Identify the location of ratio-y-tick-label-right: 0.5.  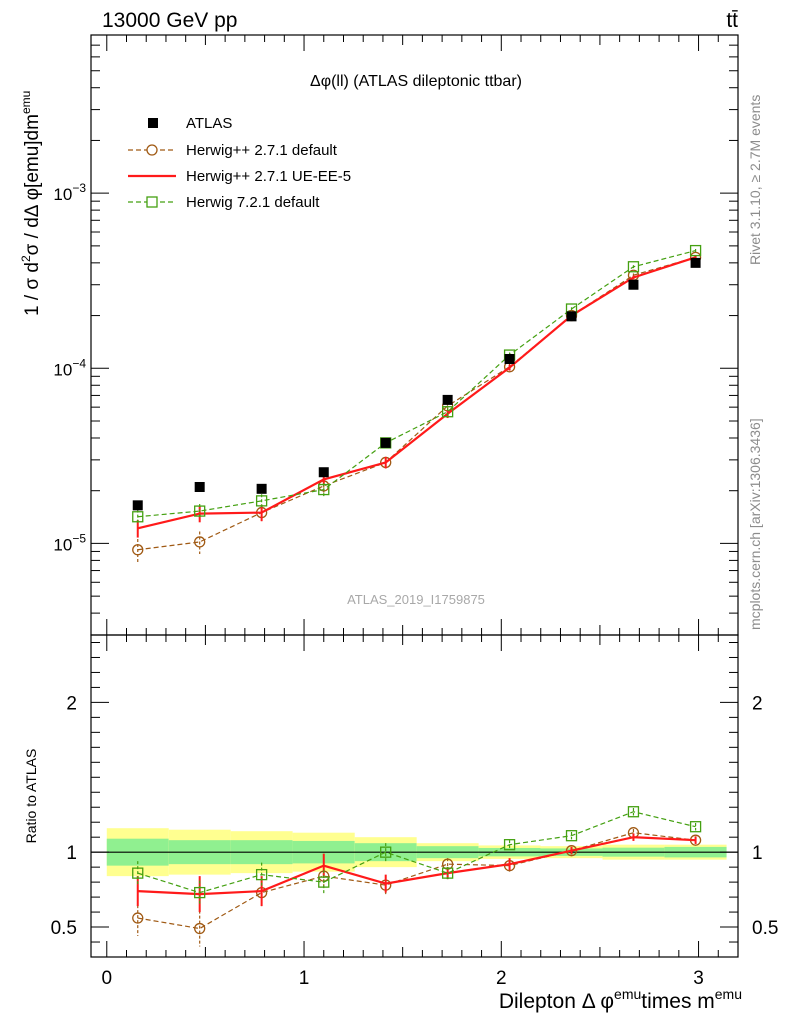
(765, 928).